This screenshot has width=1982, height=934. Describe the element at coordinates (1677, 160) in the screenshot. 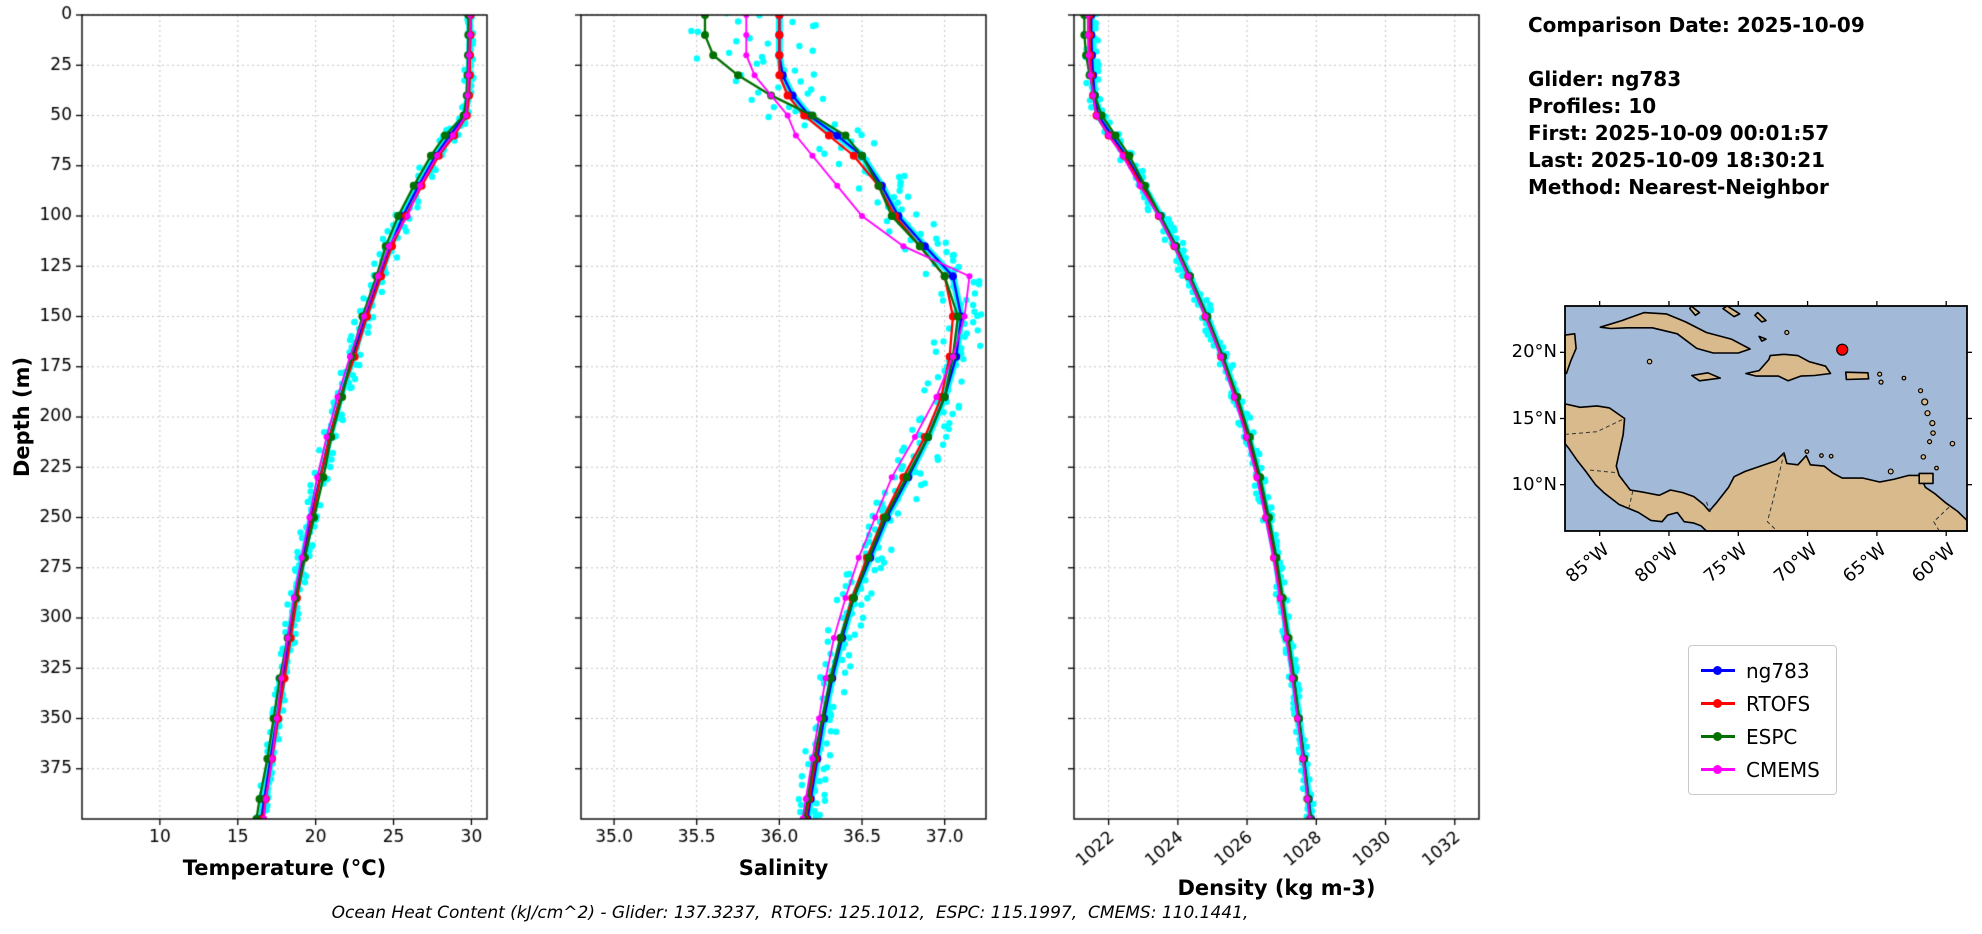

I see `info-last: Last: 2025-10-09 18:30:21` at that location.